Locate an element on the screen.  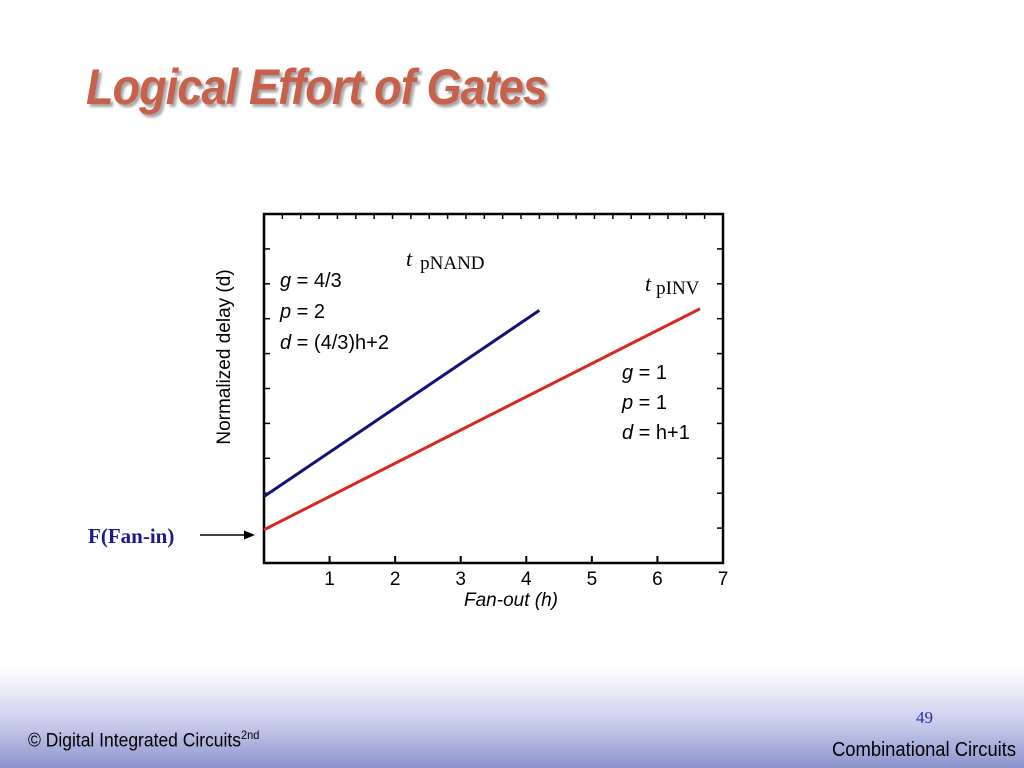
x-tick-label: 6 is located at coordinates (657, 579).